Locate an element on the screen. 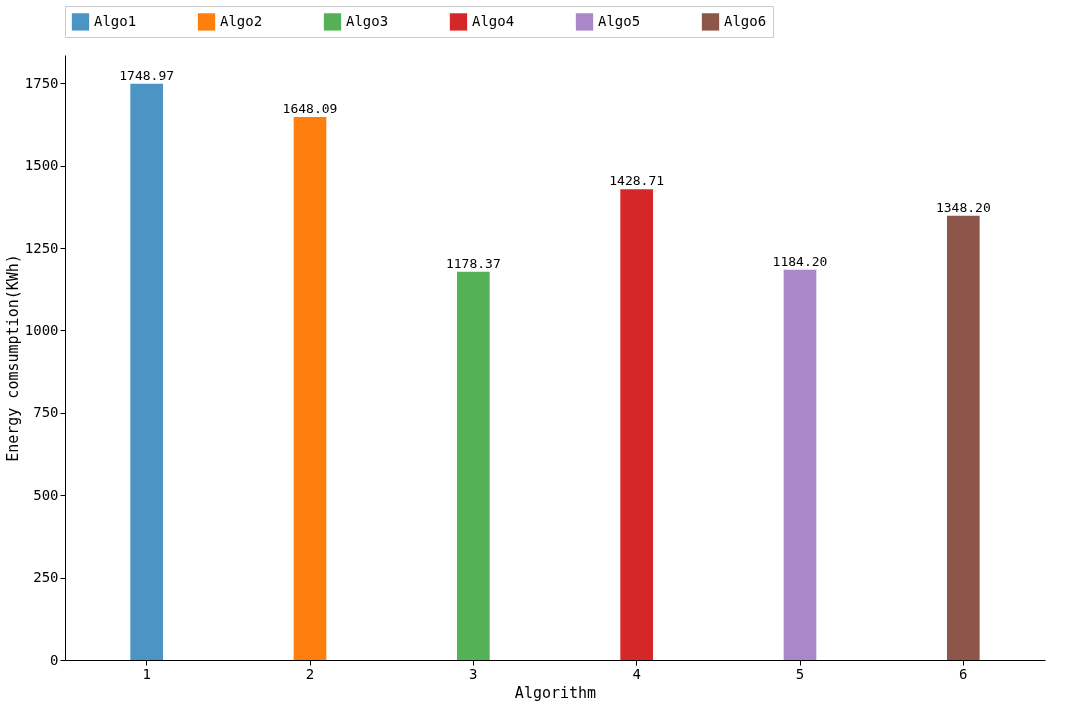 This screenshot has width=1065, height=718. y-tick-label: 500 is located at coordinates (46, 494).